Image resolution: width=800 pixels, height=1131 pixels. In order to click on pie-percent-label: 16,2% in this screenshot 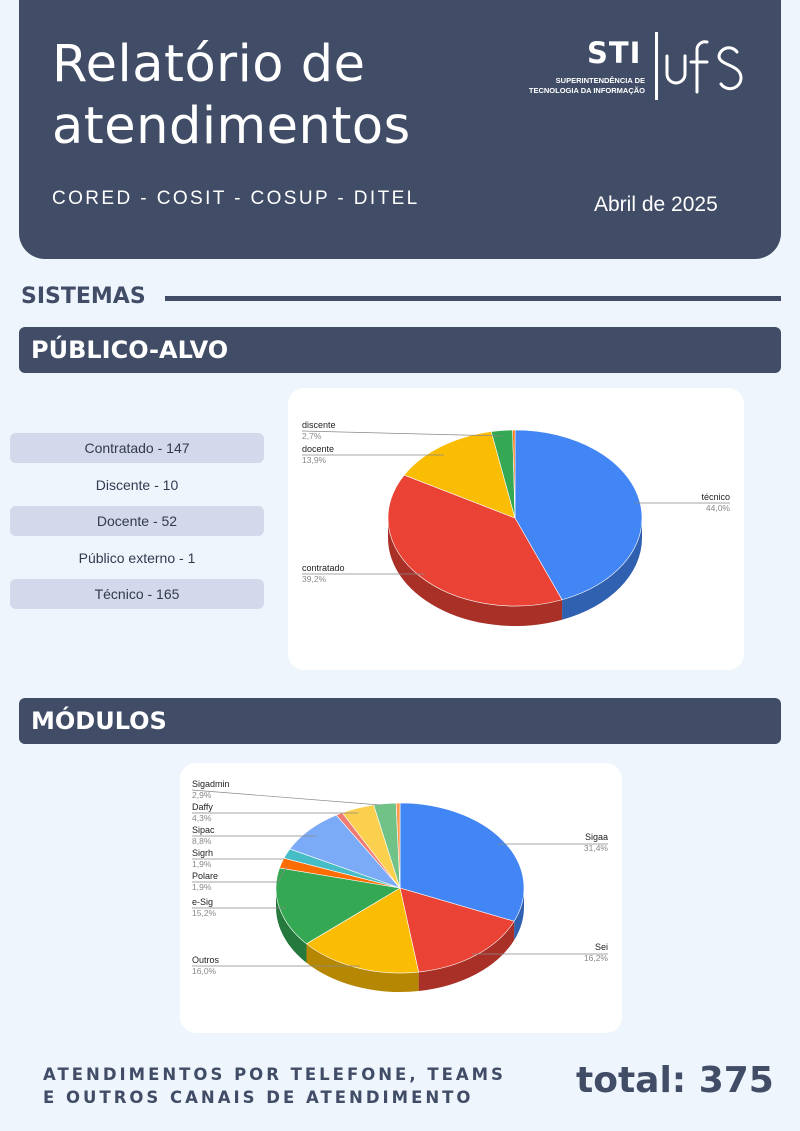, I will do `click(596, 958)`.